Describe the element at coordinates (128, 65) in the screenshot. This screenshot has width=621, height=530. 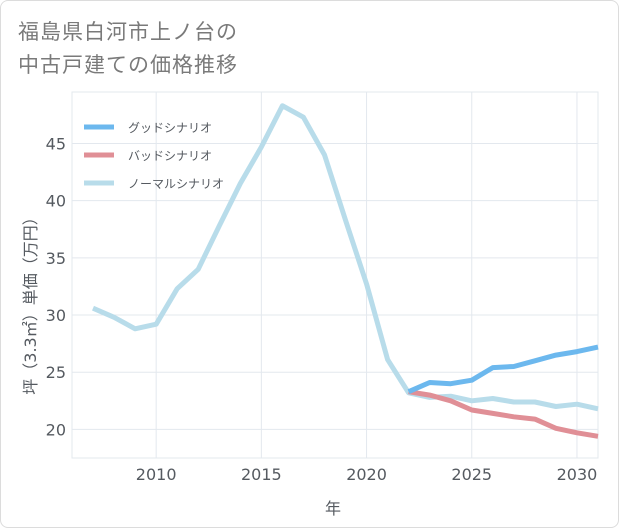
I see `chart-title-line-2: 中古戸建ての価格推移` at that location.